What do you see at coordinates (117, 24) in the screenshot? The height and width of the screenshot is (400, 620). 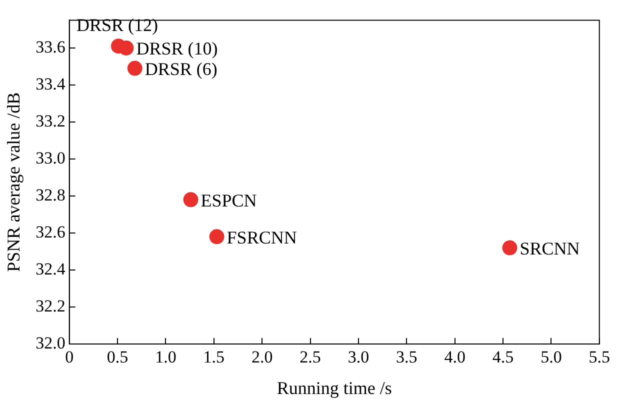 I see `annotation: DRSR (12)` at bounding box center [117, 24].